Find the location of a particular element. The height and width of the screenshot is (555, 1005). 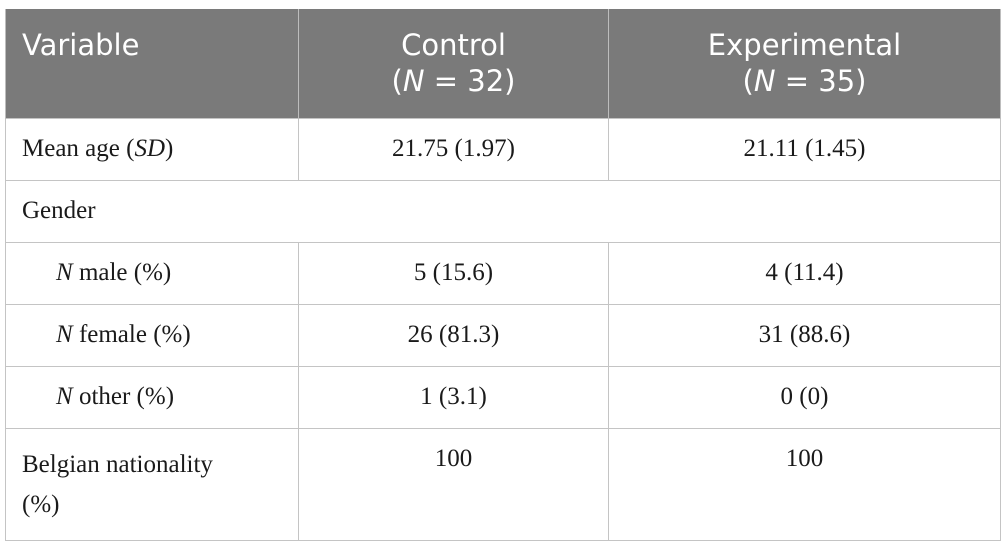

female-label: N female (%) is located at coordinates (152, 335).